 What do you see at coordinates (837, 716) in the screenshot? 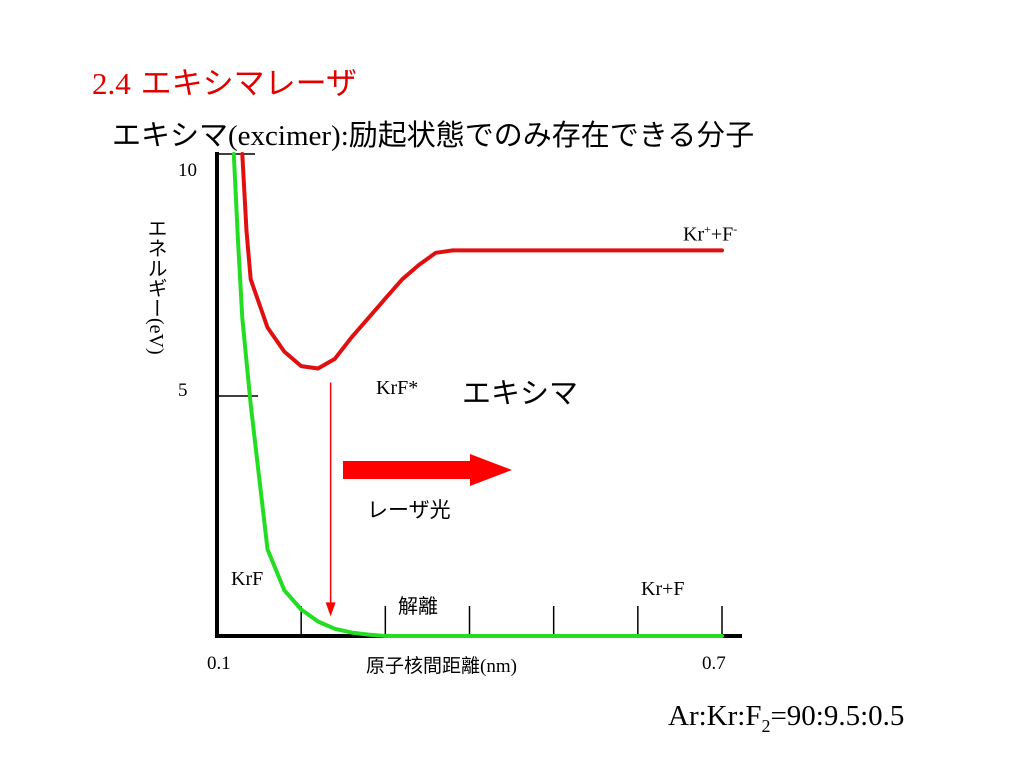
I see `ratio-tail: =90:9.5:0.5` at bounding box center [837, 716].